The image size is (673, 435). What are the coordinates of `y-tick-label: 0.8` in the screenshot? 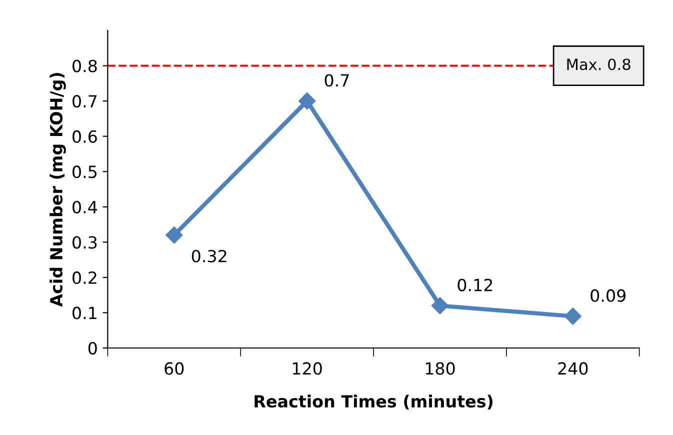 It's located at (84, 66).